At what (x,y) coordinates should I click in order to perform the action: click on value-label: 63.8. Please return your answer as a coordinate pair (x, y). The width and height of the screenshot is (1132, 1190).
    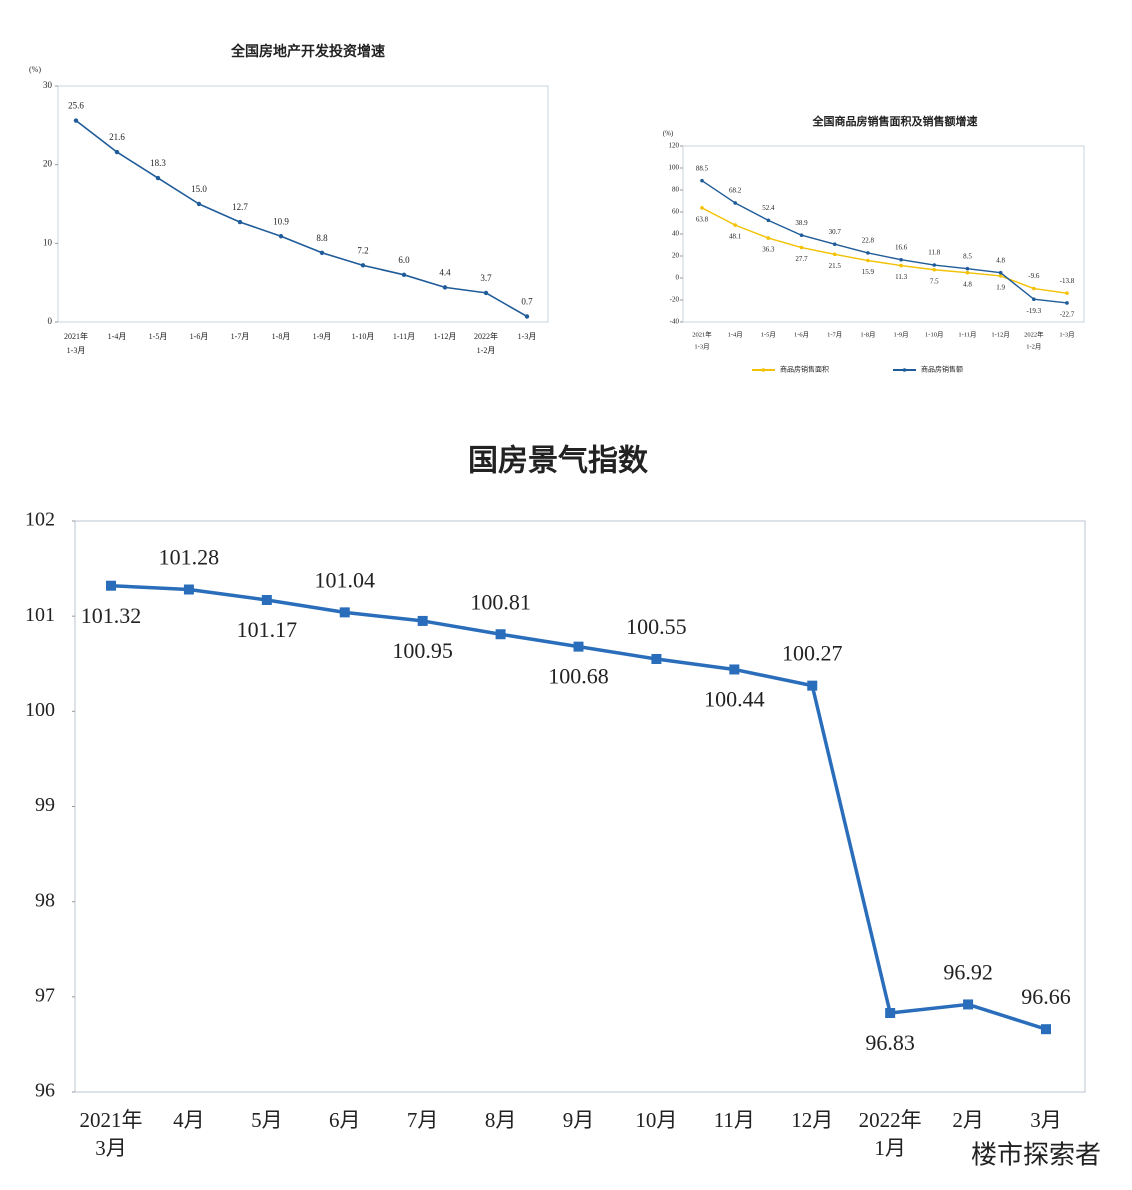
    Looking at the image, I should click on (702, 219).